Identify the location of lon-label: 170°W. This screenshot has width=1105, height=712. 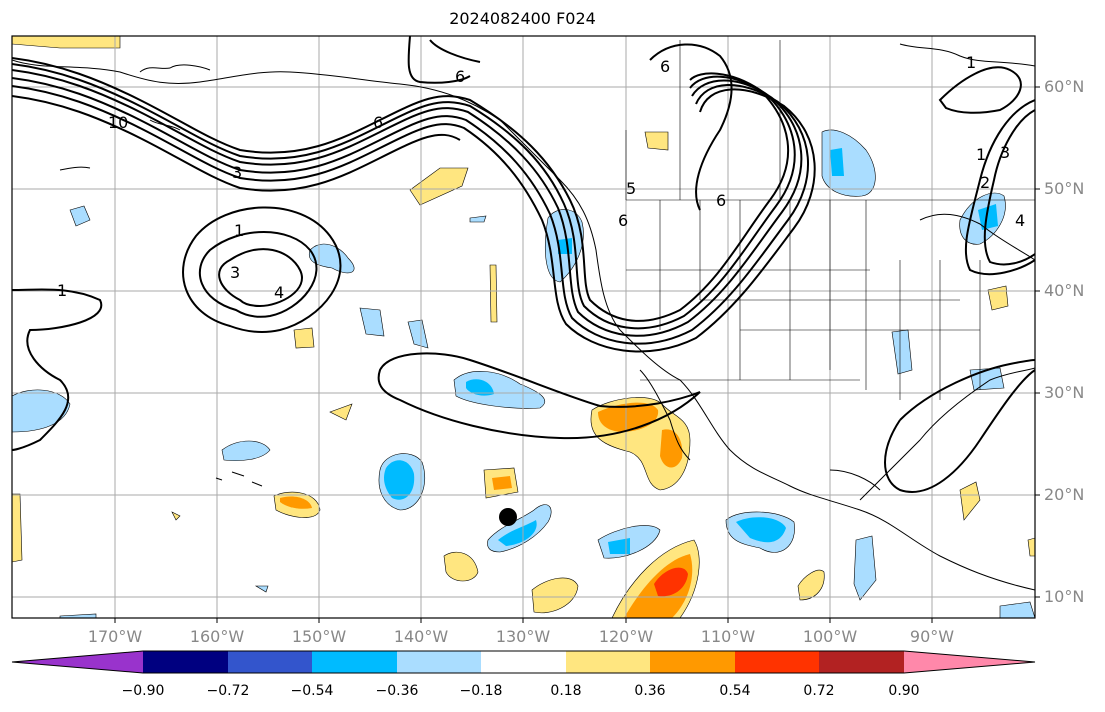
(115, 636).